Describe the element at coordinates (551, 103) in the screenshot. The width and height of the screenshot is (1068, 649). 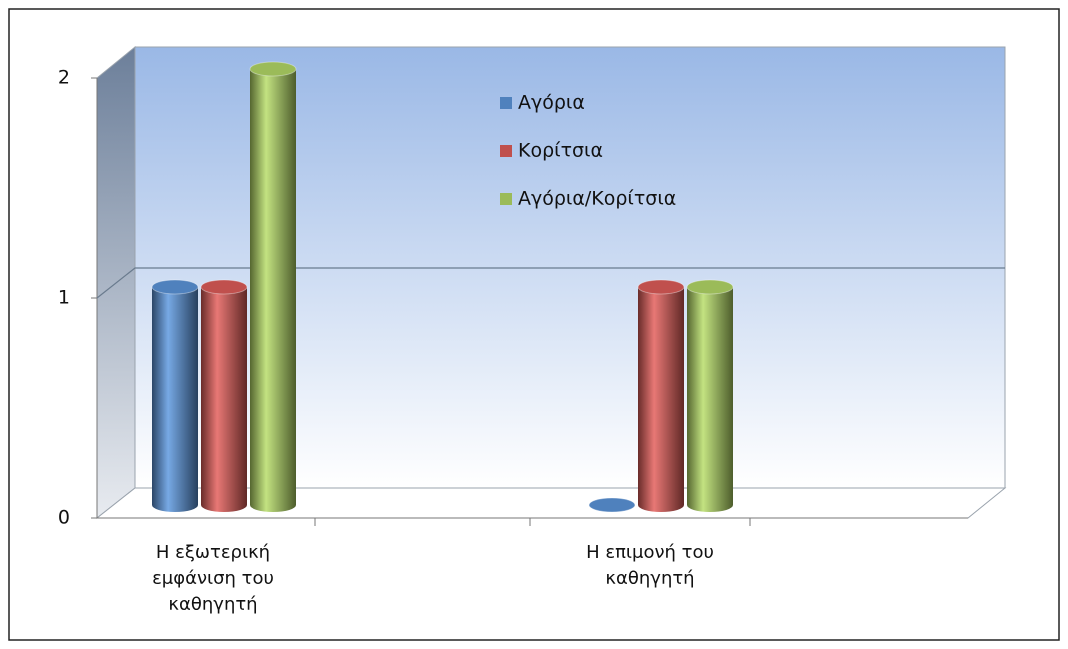
I see `legend-label: Αγόρια` at that location.